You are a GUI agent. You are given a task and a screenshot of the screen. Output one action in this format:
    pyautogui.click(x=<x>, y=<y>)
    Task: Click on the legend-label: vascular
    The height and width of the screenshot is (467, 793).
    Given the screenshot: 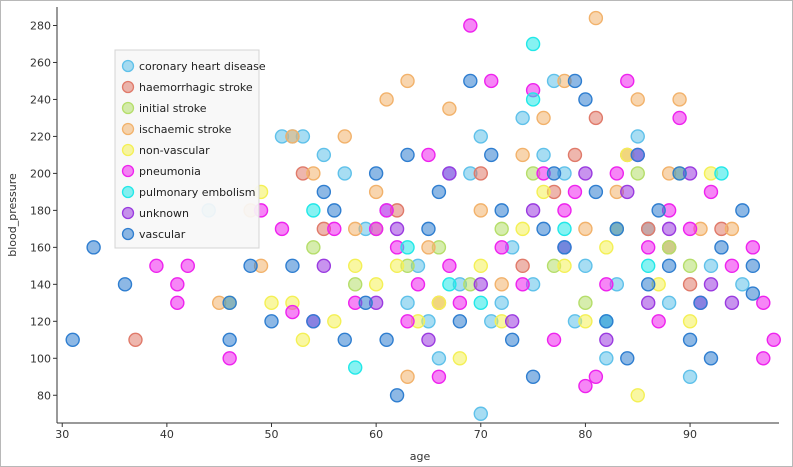 What is the action you would take?
    pyautogui.click(x=162, y=234)
    